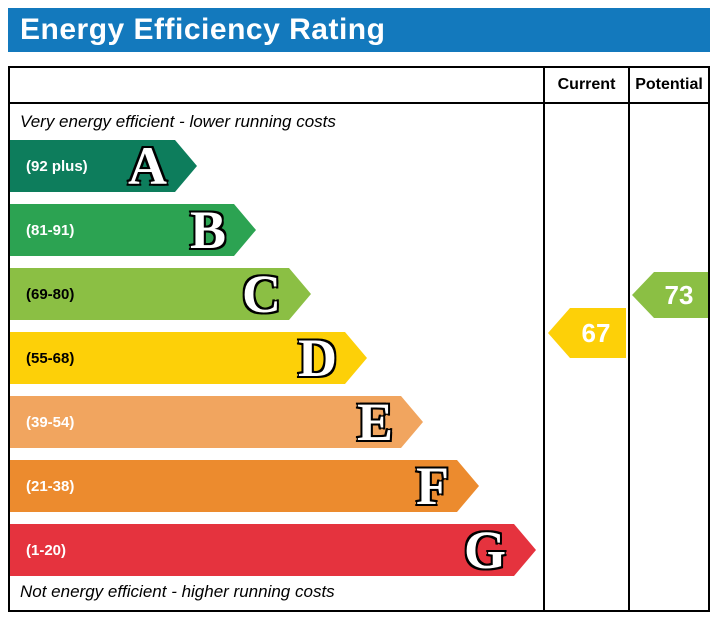 The width and height of the screenshot is (718, 619). I want to click on current-column, so click(585, 339).